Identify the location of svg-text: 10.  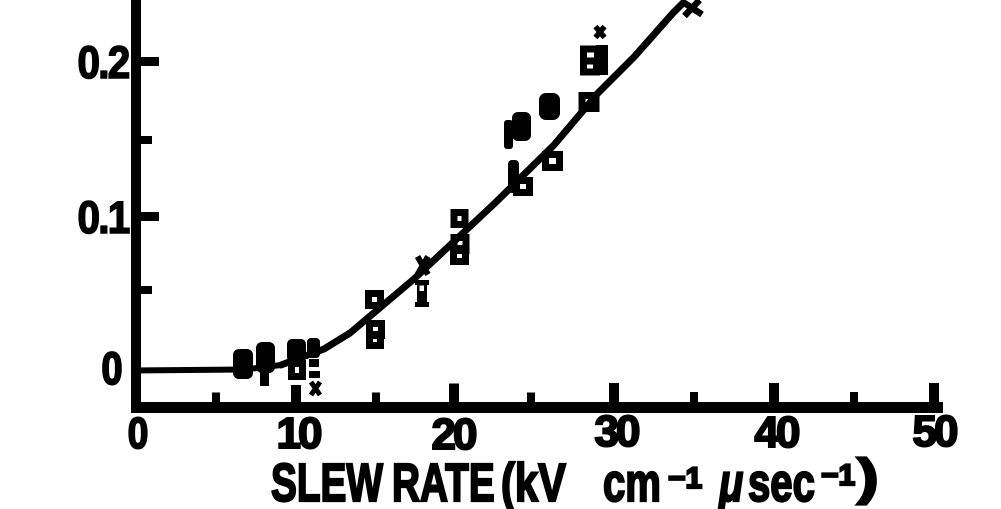
(299, 433).